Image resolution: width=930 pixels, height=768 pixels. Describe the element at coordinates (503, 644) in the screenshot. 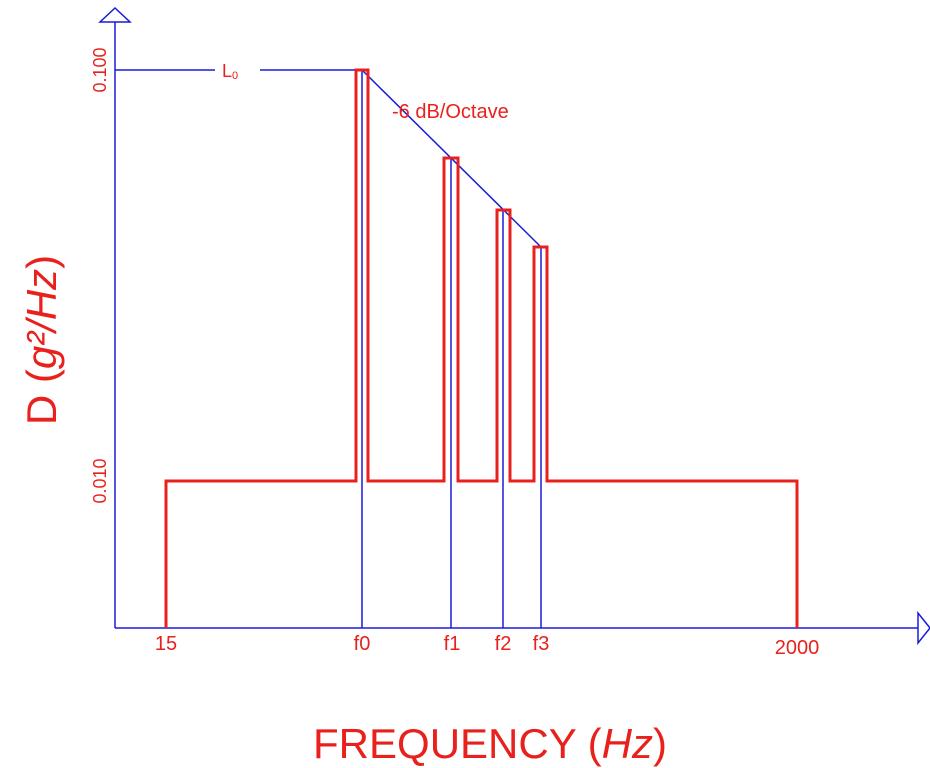

I see `x-tick-label: f2` at that location.